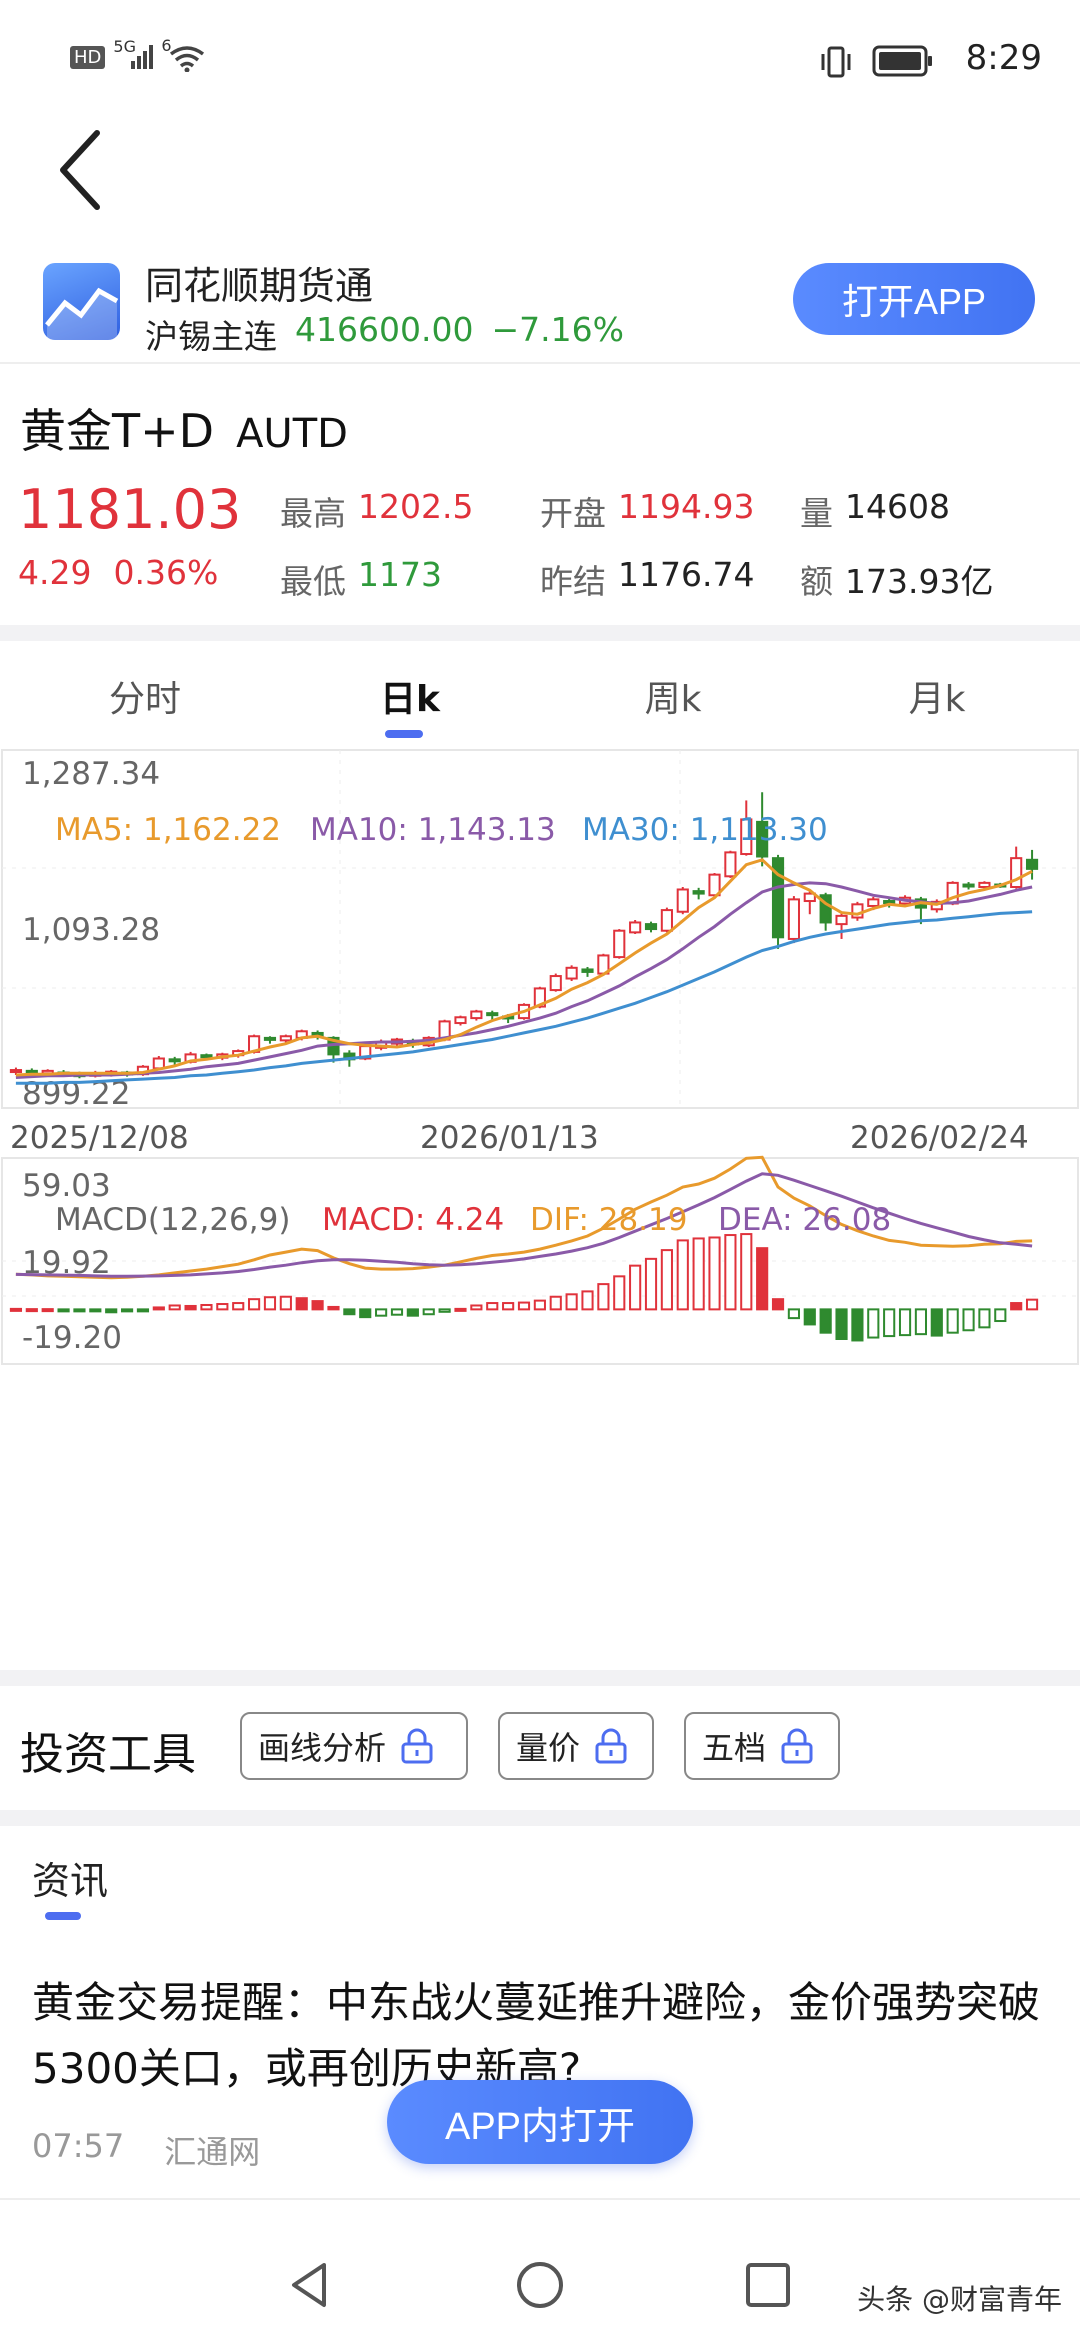 Image resolution: width=1080 pixels, height=2340 pixels. What do you see at coordinates (66, 1186) in the screenshot?
I see `macd-tick-label: 59.03` at bounding box center [66, 1186].